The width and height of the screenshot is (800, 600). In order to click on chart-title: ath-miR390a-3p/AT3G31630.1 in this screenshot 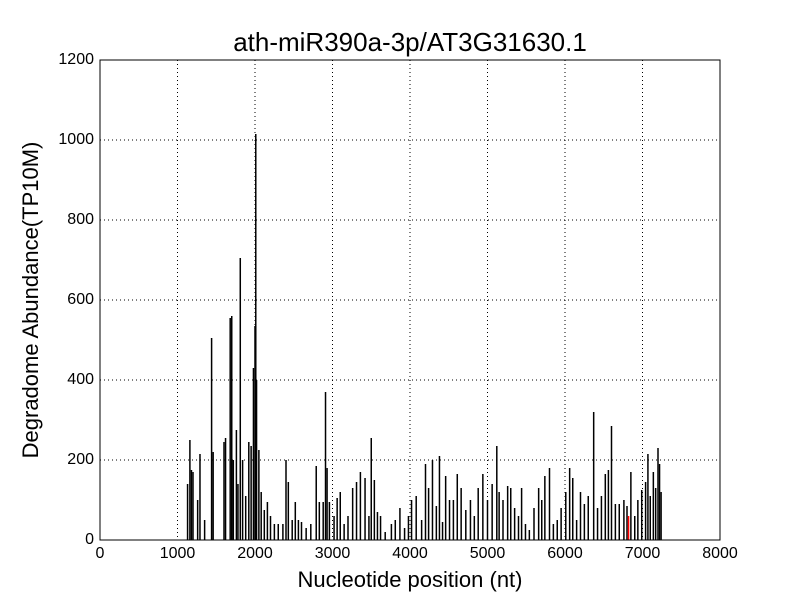, I will do `click(410, 42)`.